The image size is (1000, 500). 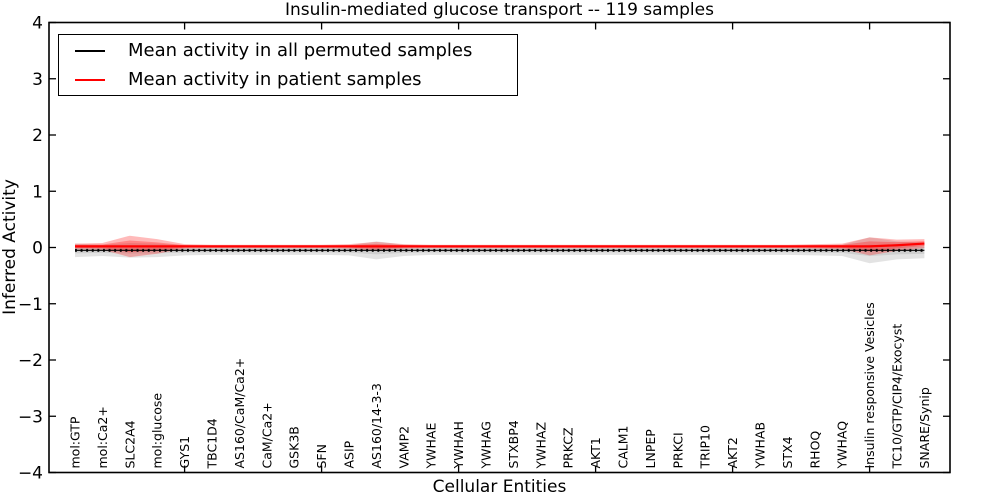 I want to click on x-category-label: PRKCI, so click(x=677, y=450).